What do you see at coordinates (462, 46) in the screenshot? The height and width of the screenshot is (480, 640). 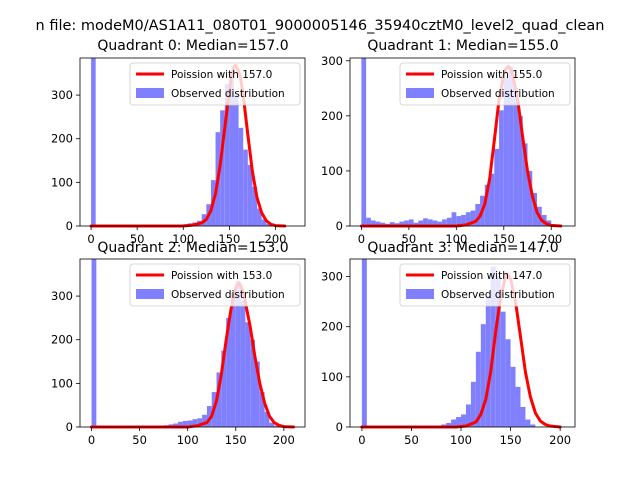 I see `subplot-title: Quadrant 1: Median=155.0` at bounding box center [462, 46].